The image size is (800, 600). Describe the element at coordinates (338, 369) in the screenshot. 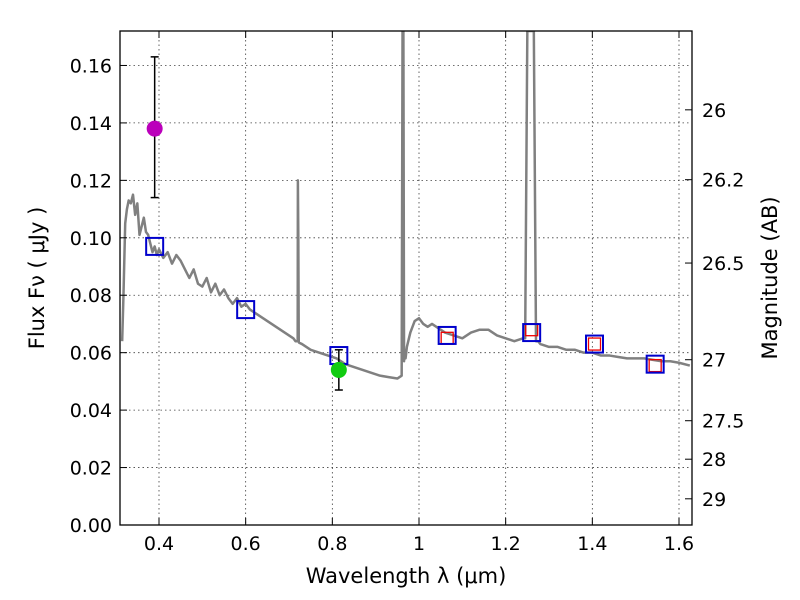

I see `green-point` at that location.